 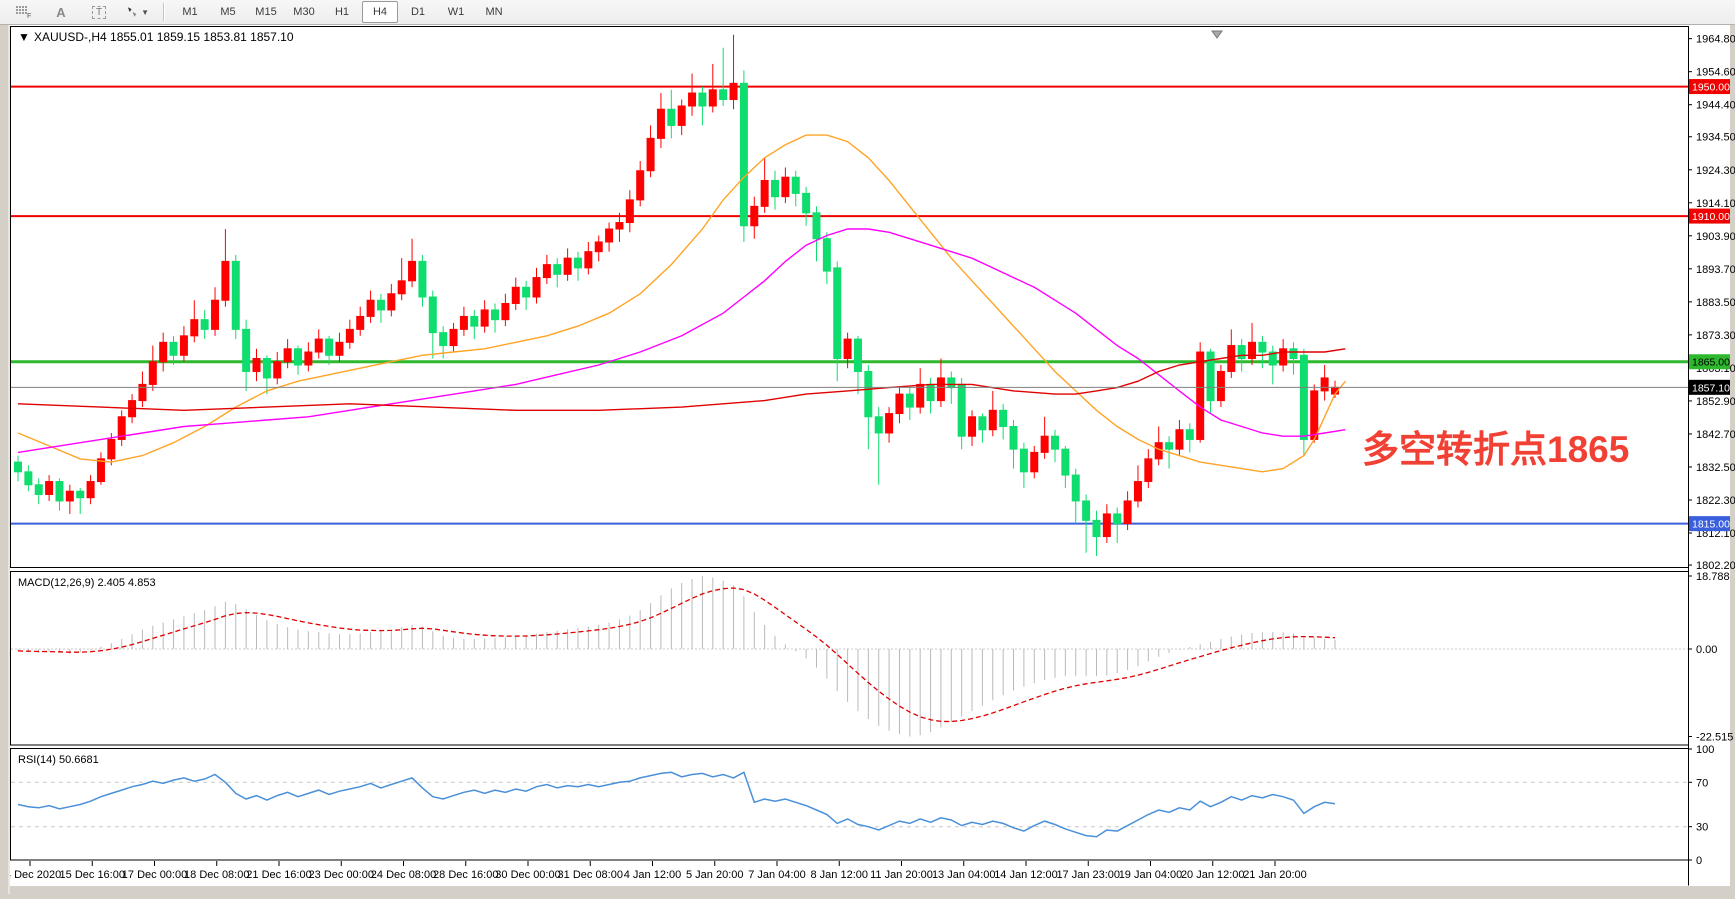 I want to click on timeframe-button-m5: M5, so click(x=228, y=12).